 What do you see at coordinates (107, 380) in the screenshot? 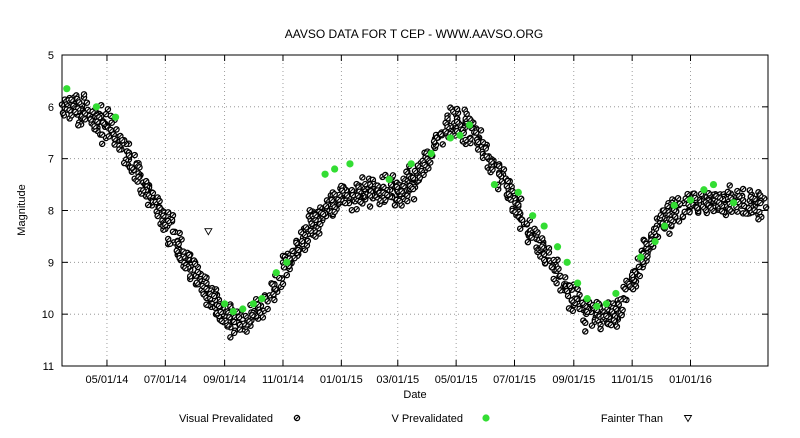
I see `x-tick-label: 05/01/14` at bounding box center [107, 380].